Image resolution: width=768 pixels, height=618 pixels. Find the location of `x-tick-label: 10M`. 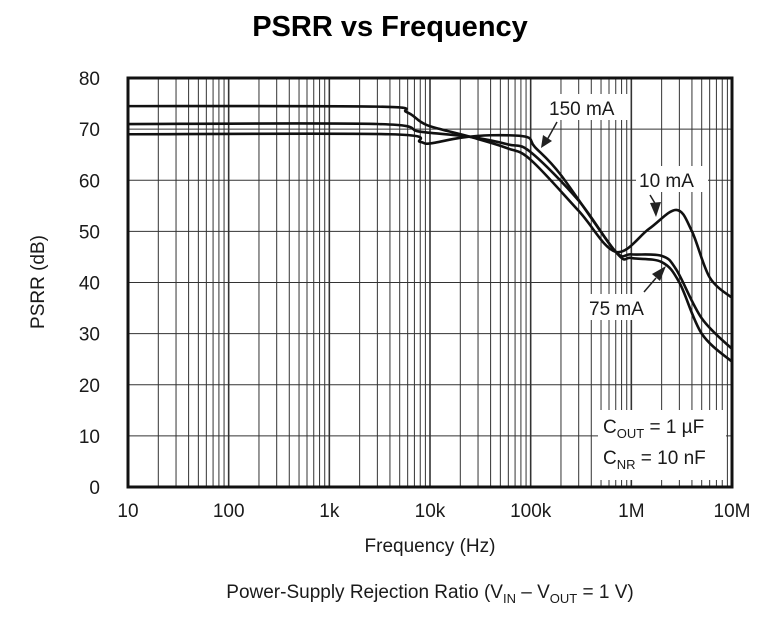

x-tick-label: 10M is located at coordinates (732, 511).